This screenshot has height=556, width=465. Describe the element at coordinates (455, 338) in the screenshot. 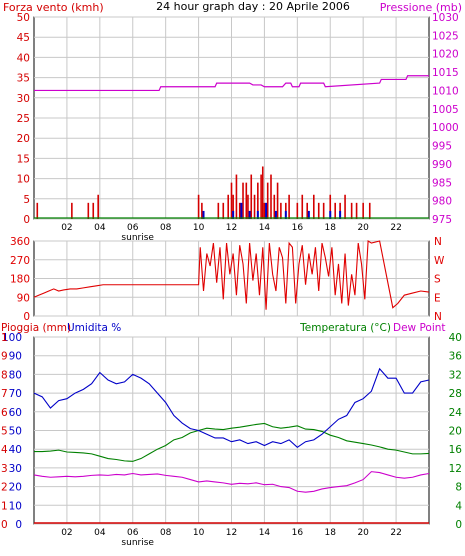

I see `temperature-tick-label: 40` at that location.